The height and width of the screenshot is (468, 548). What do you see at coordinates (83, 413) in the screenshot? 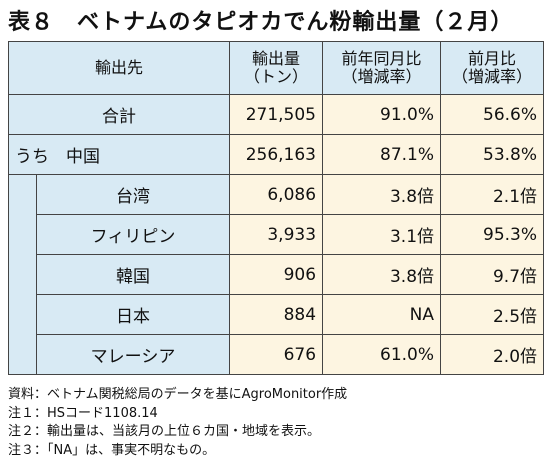
I see `note-1: 注１：HSコード1108.14` at bounding box center [83, 413].